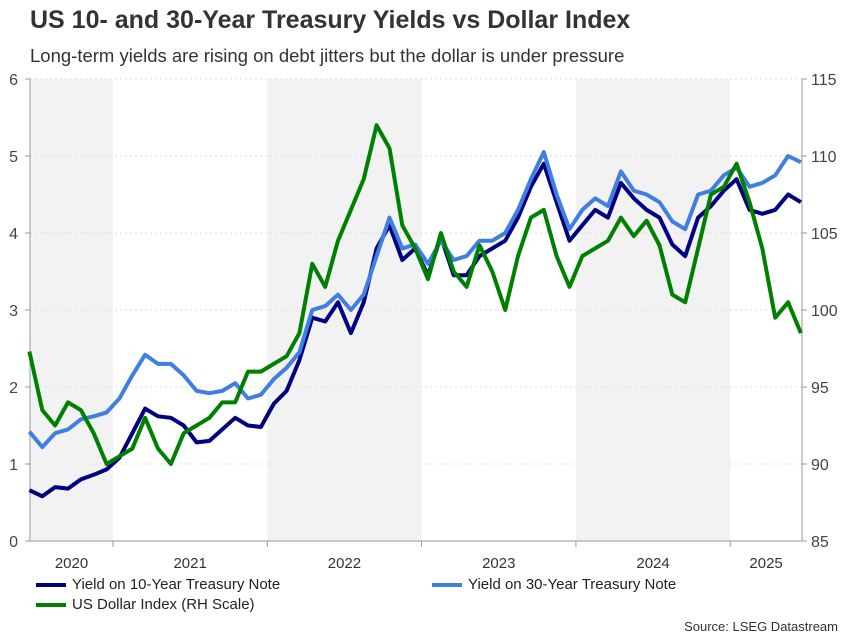  Describe the element at coordinates (13, 234) in the screenshot. I see `y-left-tick-label: 4` at that location.